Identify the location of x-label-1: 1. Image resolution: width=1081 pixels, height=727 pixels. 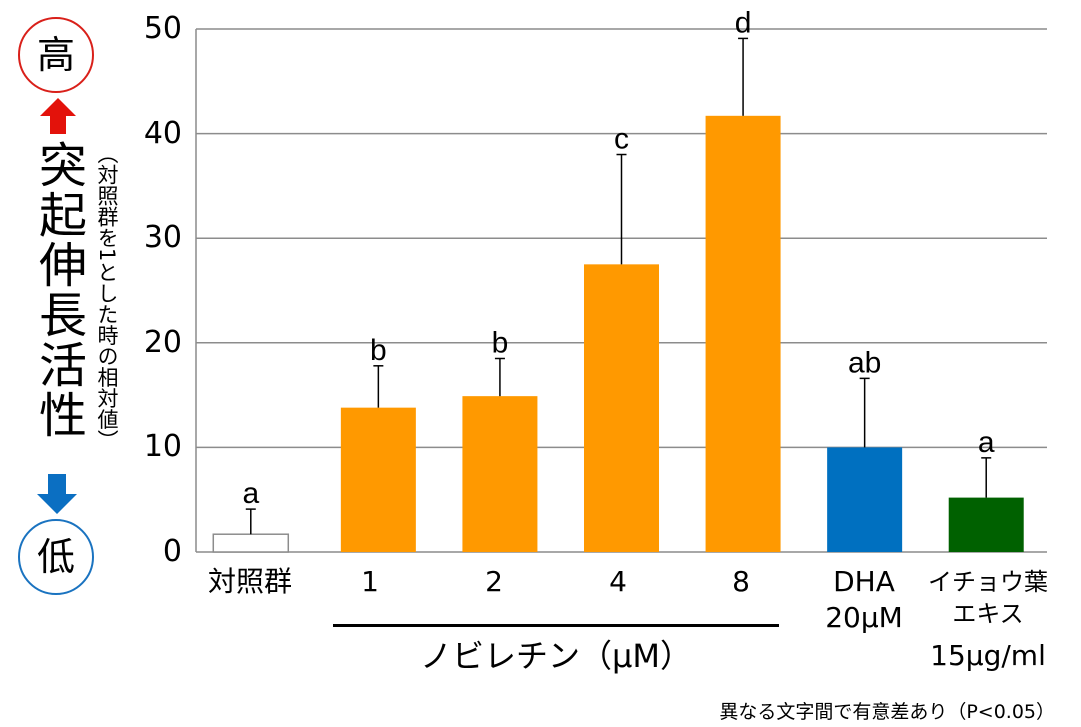
(370, 581).